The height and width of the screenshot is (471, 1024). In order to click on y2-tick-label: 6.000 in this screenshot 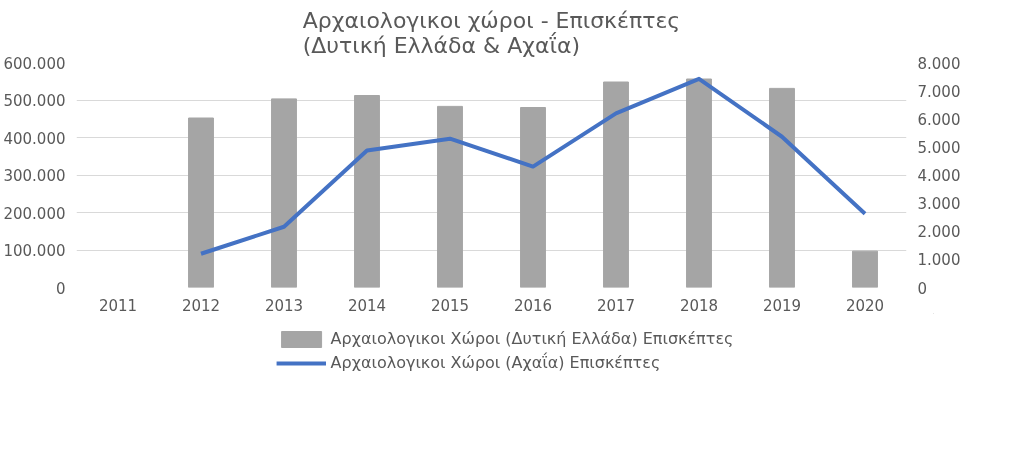, I will do `click(939, 119)`.